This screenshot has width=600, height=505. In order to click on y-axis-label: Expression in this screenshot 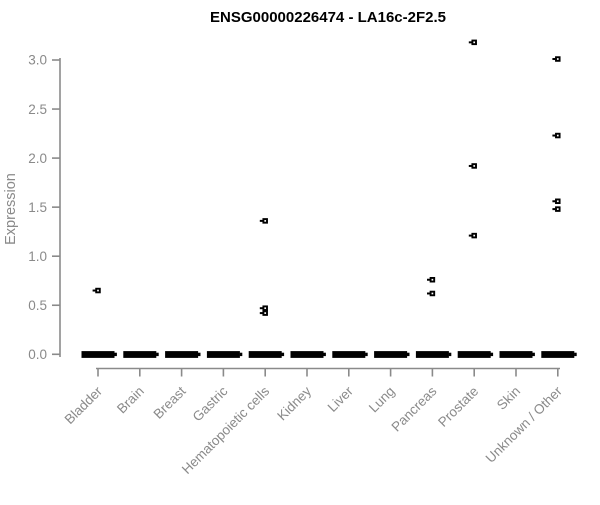, I will do `click(11, 209)`.